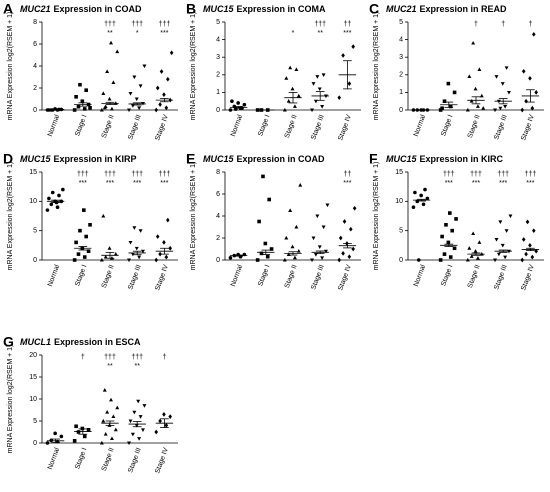  Describe the element at coordinates (95, 159) in the screenshot. I see `title-text: Expression in KIRP` at that location.